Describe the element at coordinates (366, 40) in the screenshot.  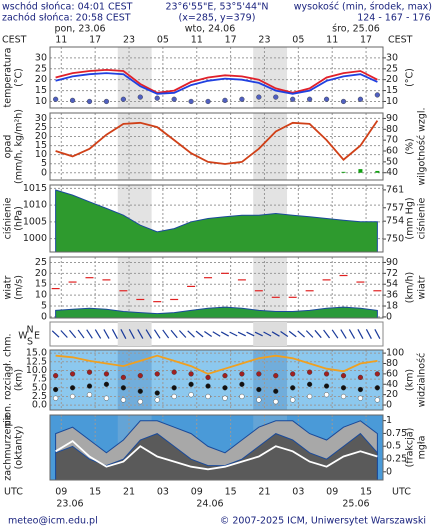
I see `x-tick-label: 17` at that location.